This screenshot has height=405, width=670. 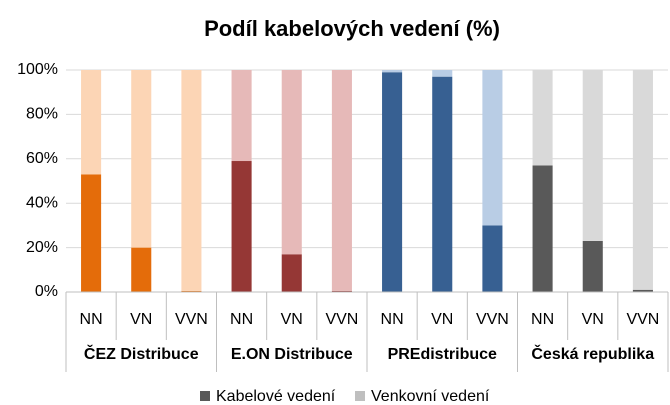 I want to click on group-label: Česká republika, so click(x=592, y=353).